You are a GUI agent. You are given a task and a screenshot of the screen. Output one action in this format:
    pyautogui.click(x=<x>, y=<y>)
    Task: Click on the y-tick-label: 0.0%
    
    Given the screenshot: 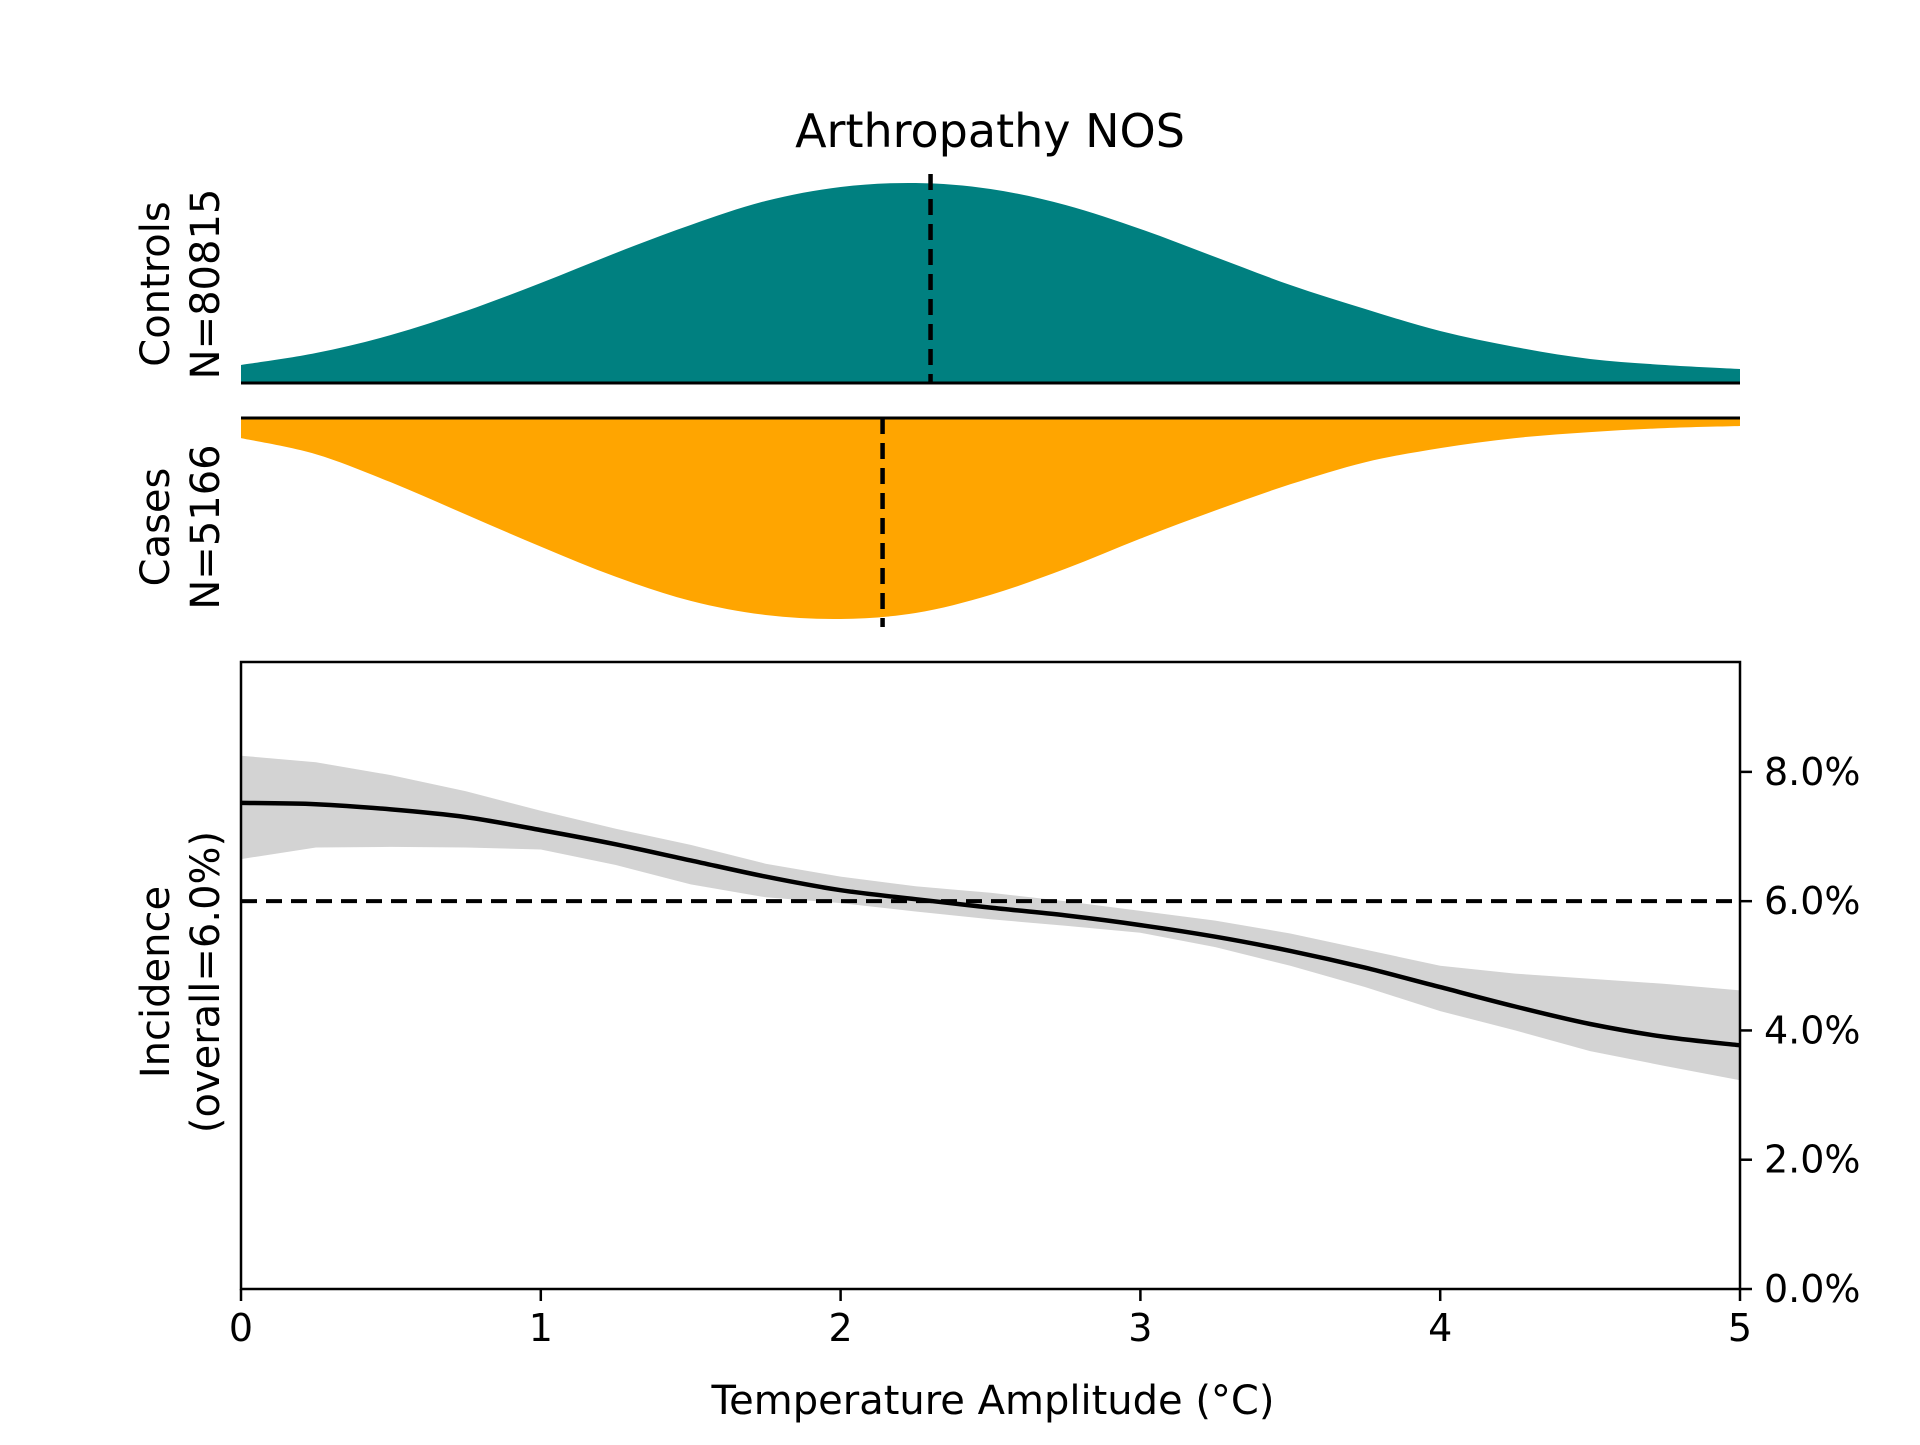 What is the action you would take?
    pyautogui.click(x=1812, y=1289)
    